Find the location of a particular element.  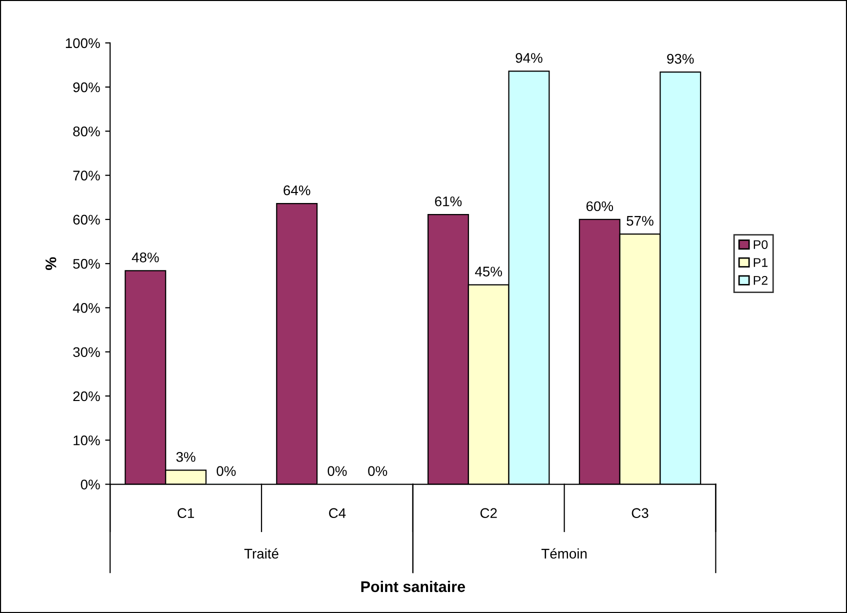

data-label: 93% is located at coordinates (680, 59).